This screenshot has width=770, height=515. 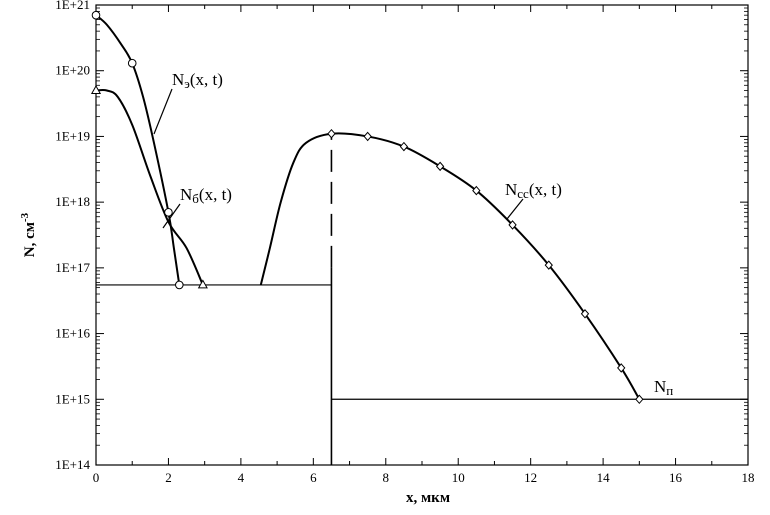 I want to click on label-np-main: N, so click(x=660, y=386).